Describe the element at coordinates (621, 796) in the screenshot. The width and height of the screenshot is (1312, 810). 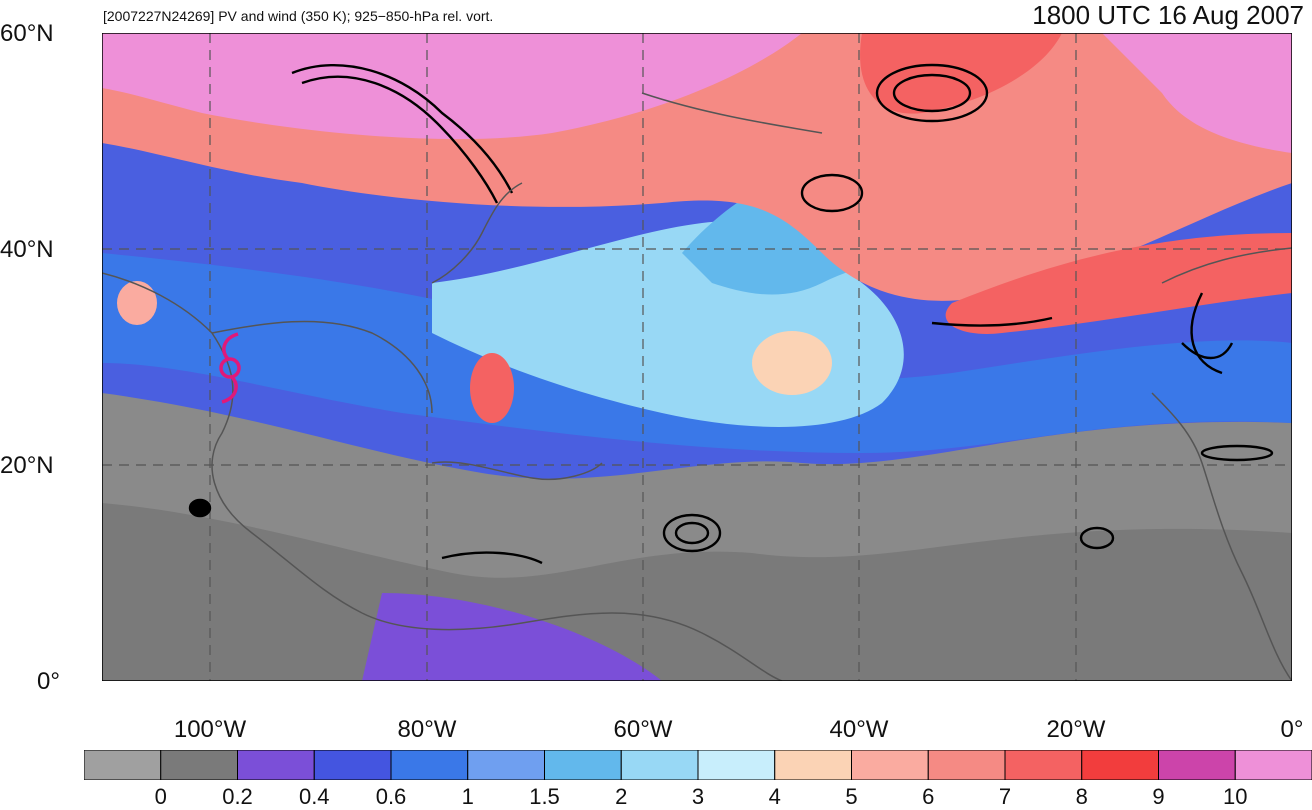
I see `colorbar-tick-label: 2` at that location.